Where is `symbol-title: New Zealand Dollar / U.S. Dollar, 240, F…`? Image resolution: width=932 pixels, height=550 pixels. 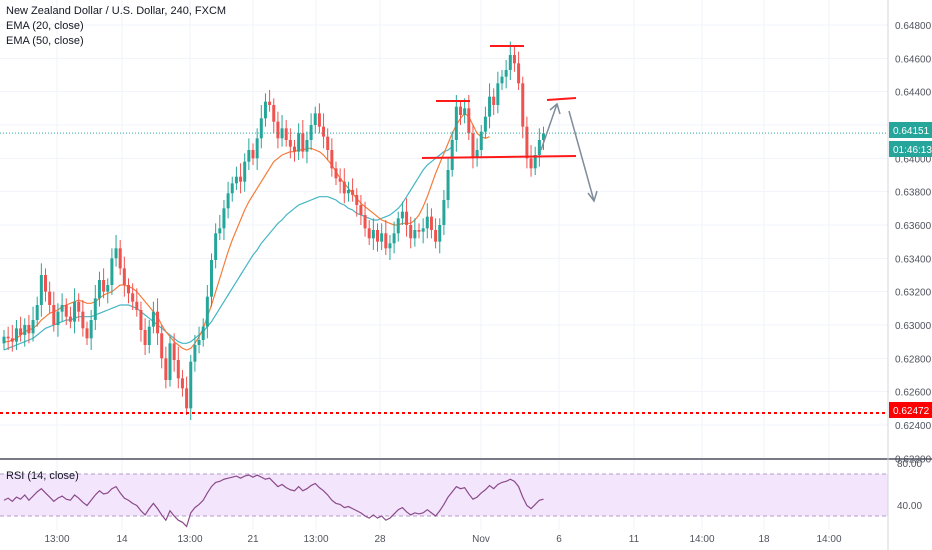
symbol-title: New Zealand Dollar / U.S. Dollar, 240, F… is located at coordinates (116, 11).